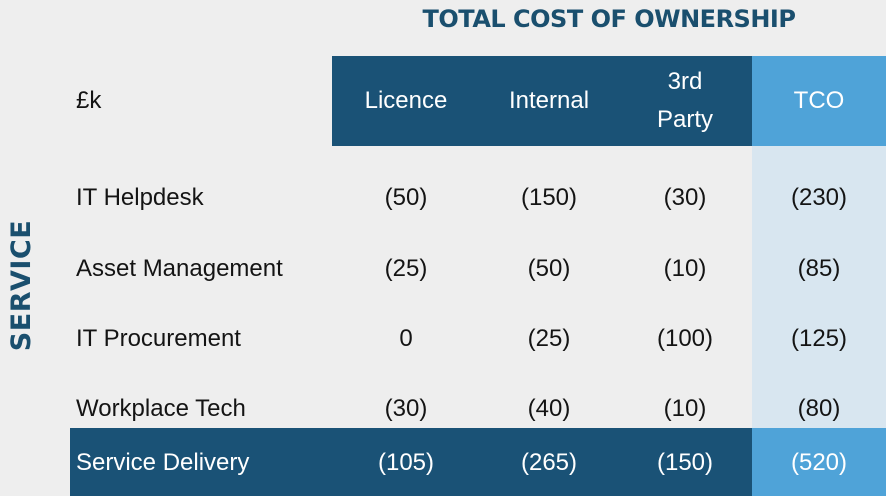 The height and width of the screenshot is (496, 886). Describe the element at coordinates (179, 268) in the screenshot. I see `row-label: Asset Management` at that location.